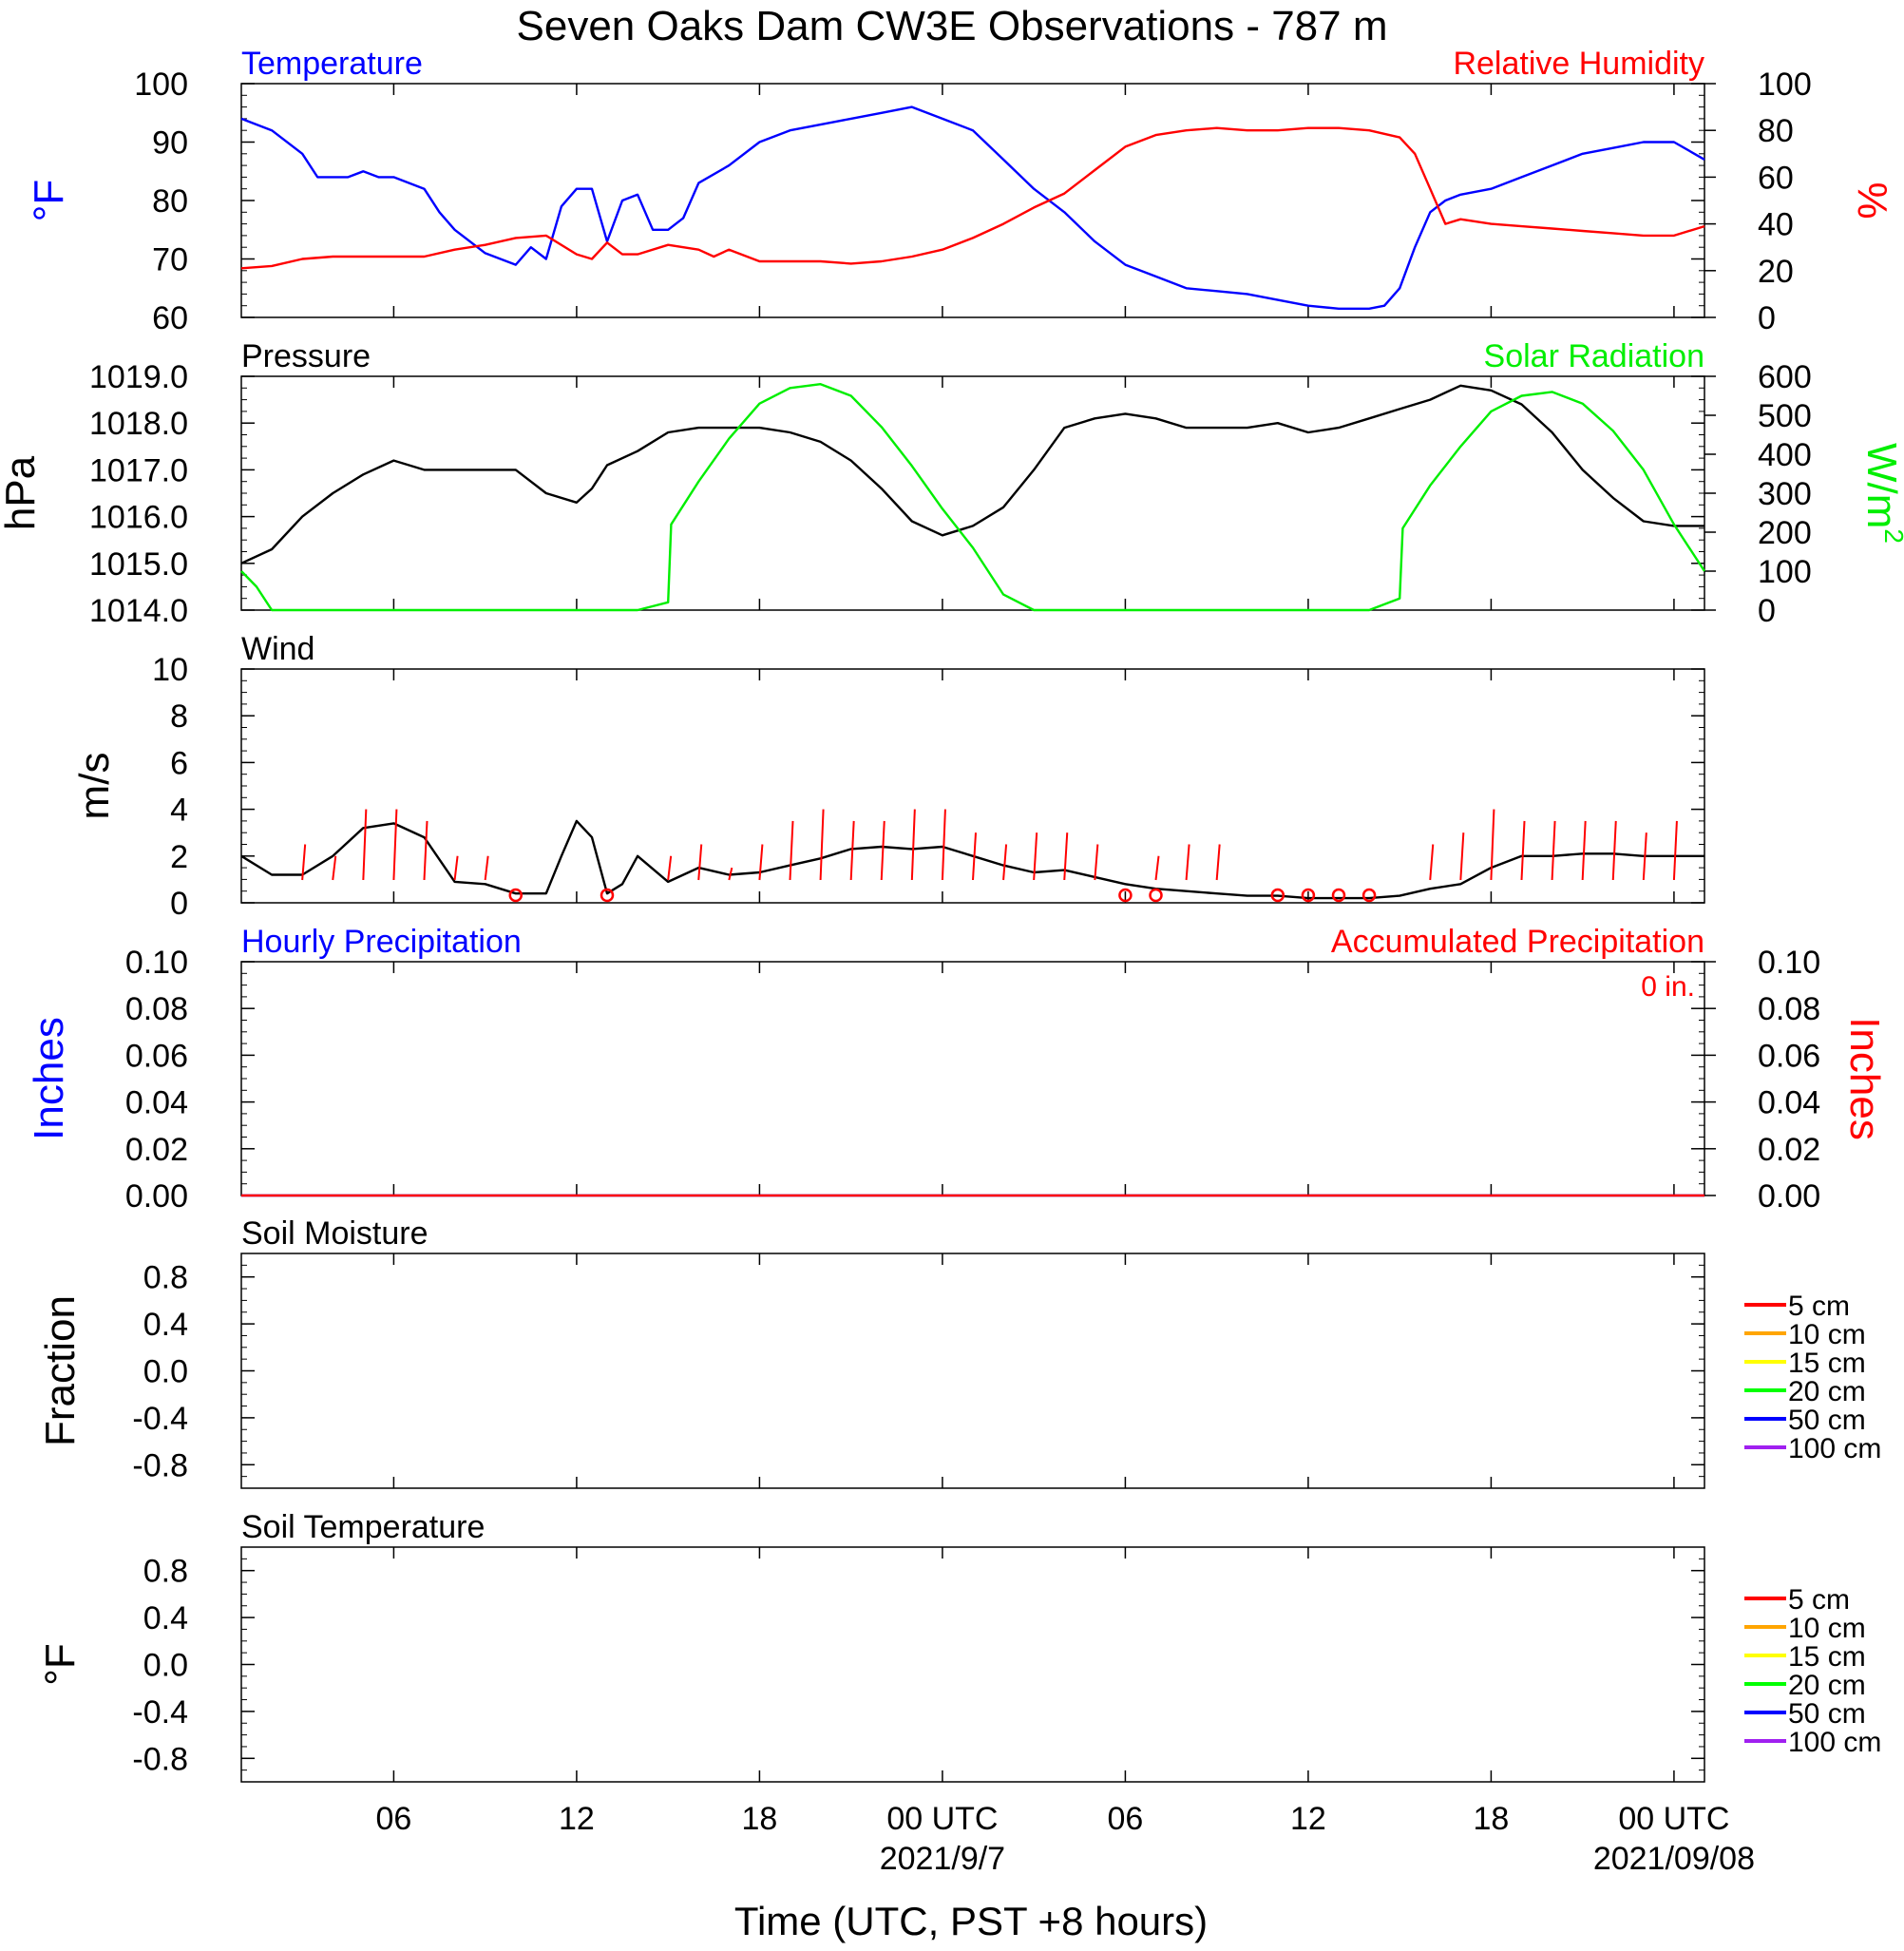 Image resolution: width=1904 pixels, height=1951 pixels. Describe the element at coordinates (179, 763) in the screenshot. I see `left-tick-label: 6` at that location.